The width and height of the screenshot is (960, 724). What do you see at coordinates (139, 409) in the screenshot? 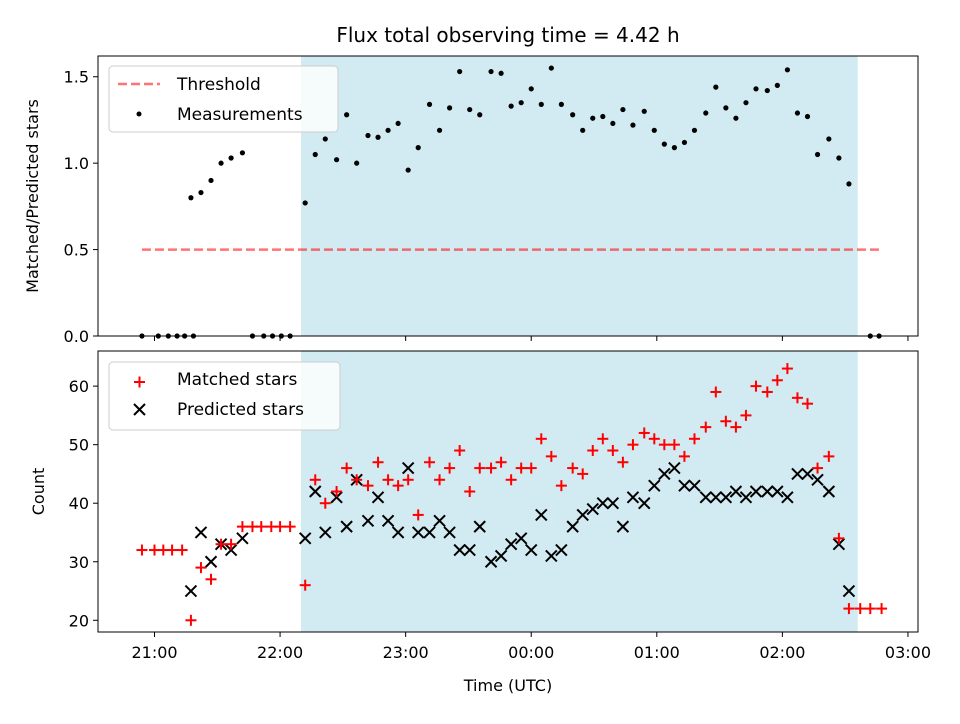
I see `predicted-stars-legend-marker` at bounding box center [139, 409].